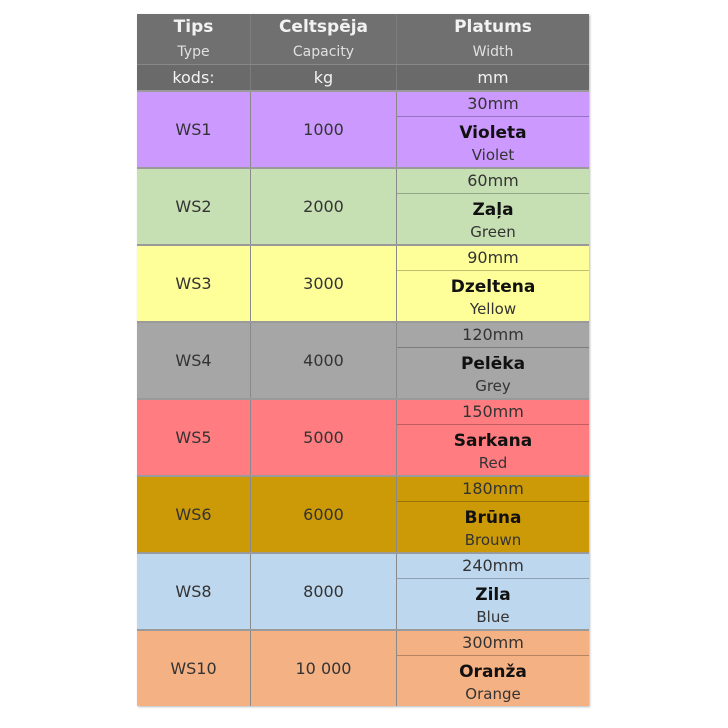  I want to click on color-name-en: Green, so click(493, 232).